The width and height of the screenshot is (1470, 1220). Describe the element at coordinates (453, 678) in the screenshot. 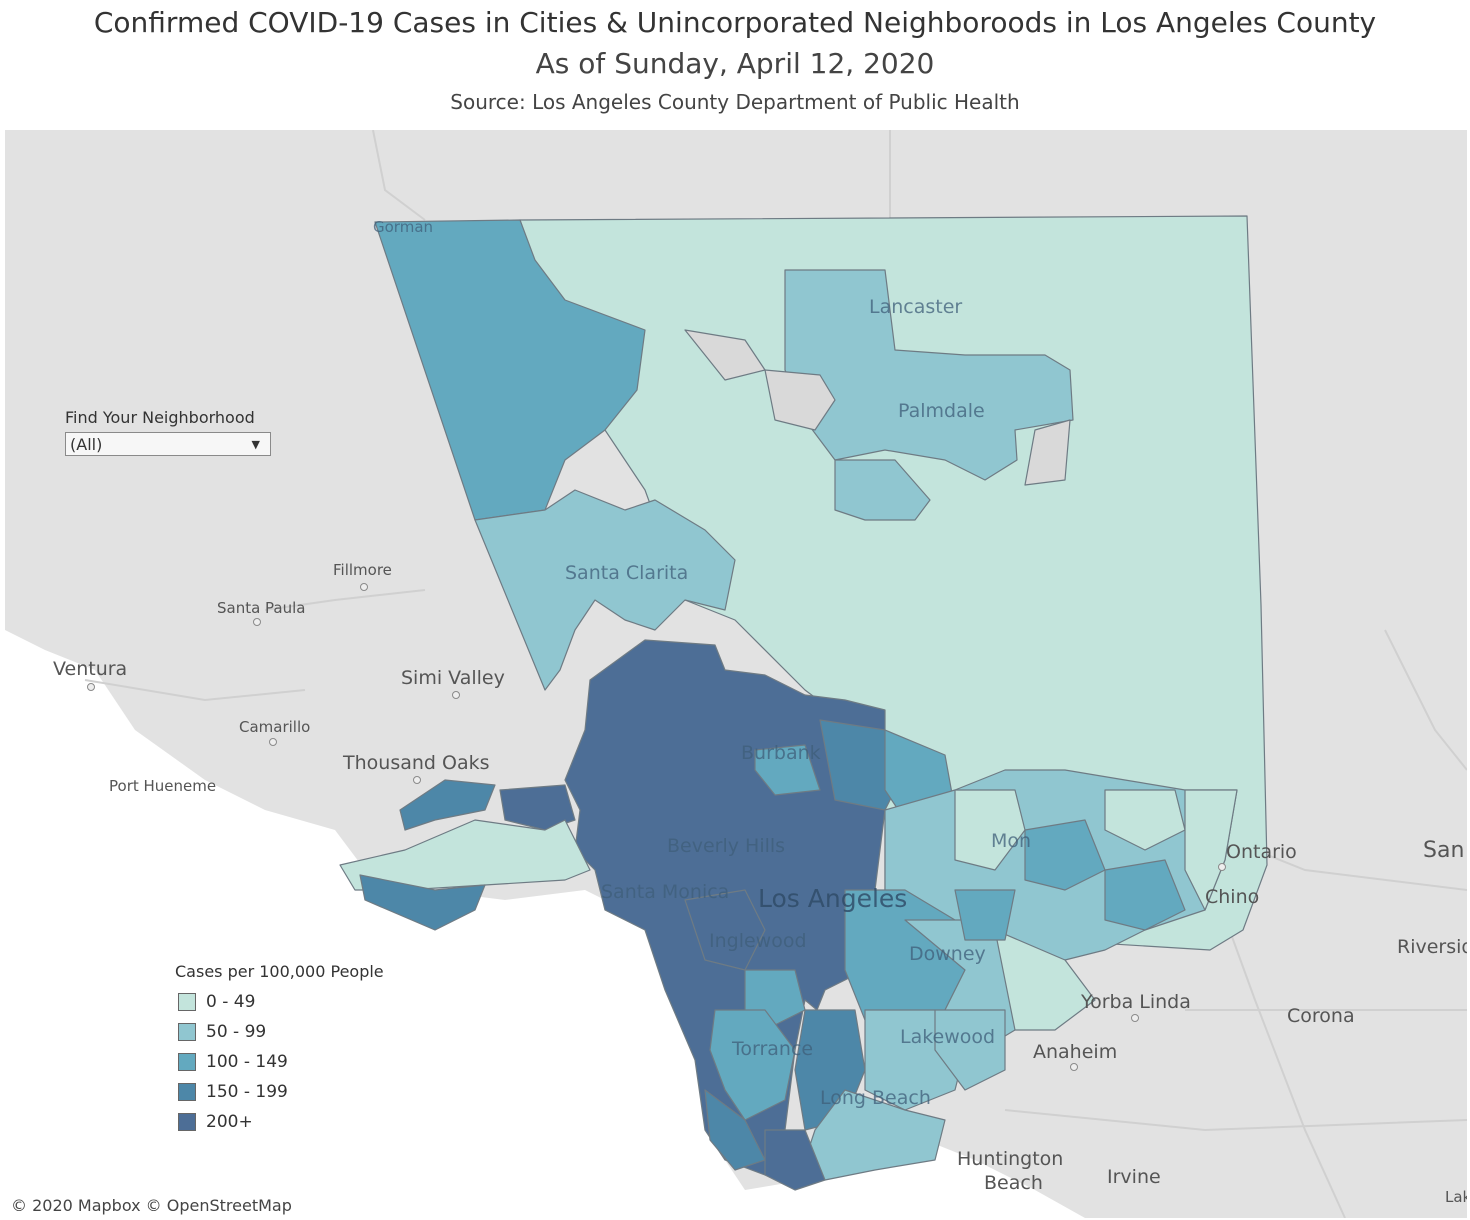

I see `place-label-simi-valley: Simi Valley` at that location.